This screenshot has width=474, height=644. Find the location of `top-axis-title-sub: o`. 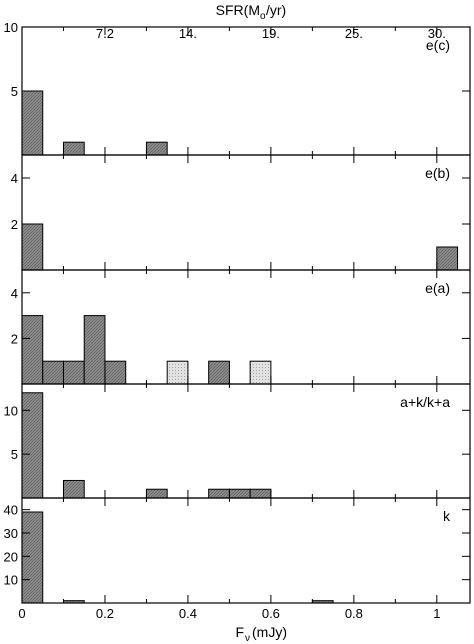

top-axis-title-sub: o is located at coordinates (263, 16).